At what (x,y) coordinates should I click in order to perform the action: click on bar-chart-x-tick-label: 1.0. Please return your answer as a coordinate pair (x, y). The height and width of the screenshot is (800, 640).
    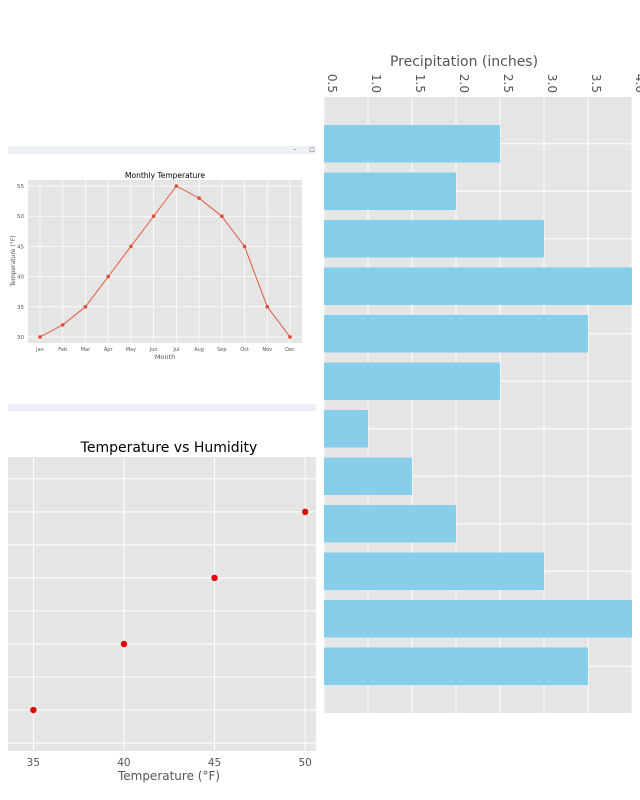
    Looking at the image, I should click on (376, 83).